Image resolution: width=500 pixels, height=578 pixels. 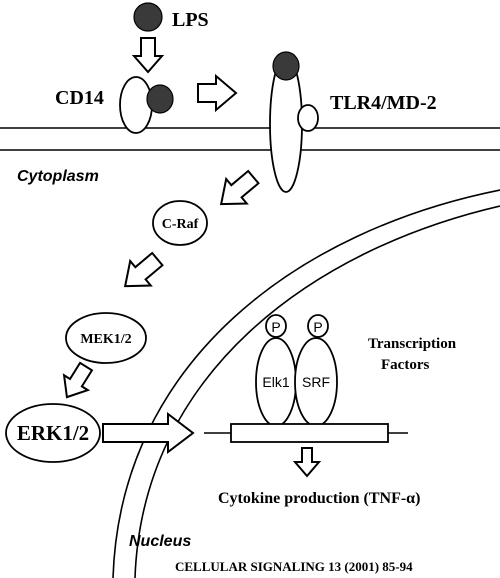 I want to click on craf-node, so click(x=180, y=223).